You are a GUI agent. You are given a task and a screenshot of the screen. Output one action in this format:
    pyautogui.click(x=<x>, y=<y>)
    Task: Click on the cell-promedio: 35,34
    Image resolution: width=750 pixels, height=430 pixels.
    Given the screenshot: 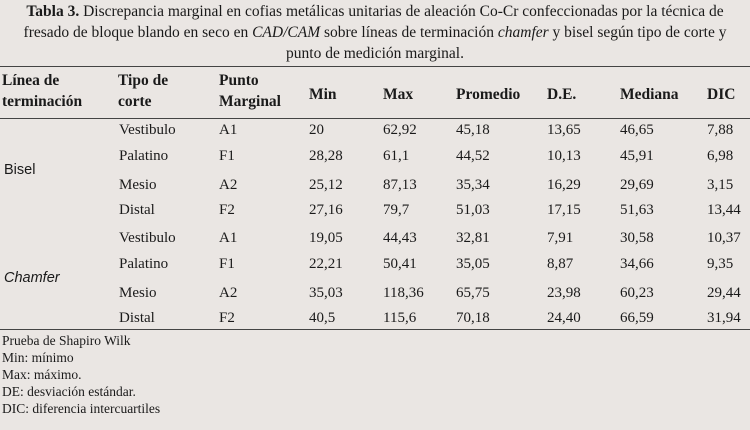 What is the action you would take?
    pyautogui.click(x=473, y=185)
    